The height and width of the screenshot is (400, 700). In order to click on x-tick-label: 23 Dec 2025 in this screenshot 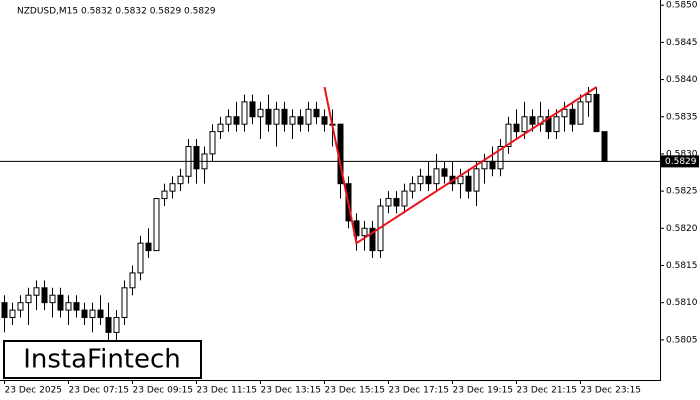, I will do `click(34, 391)`.